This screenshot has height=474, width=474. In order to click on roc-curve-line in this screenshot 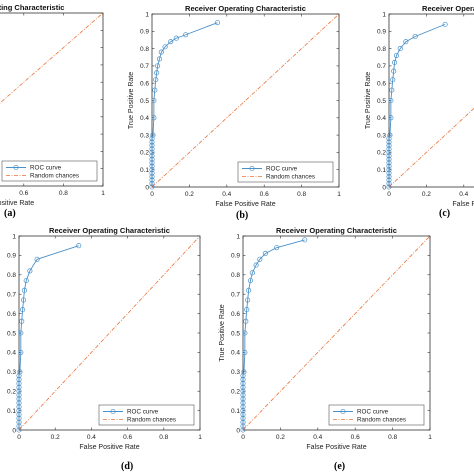, I will do `click(273, 334)`.